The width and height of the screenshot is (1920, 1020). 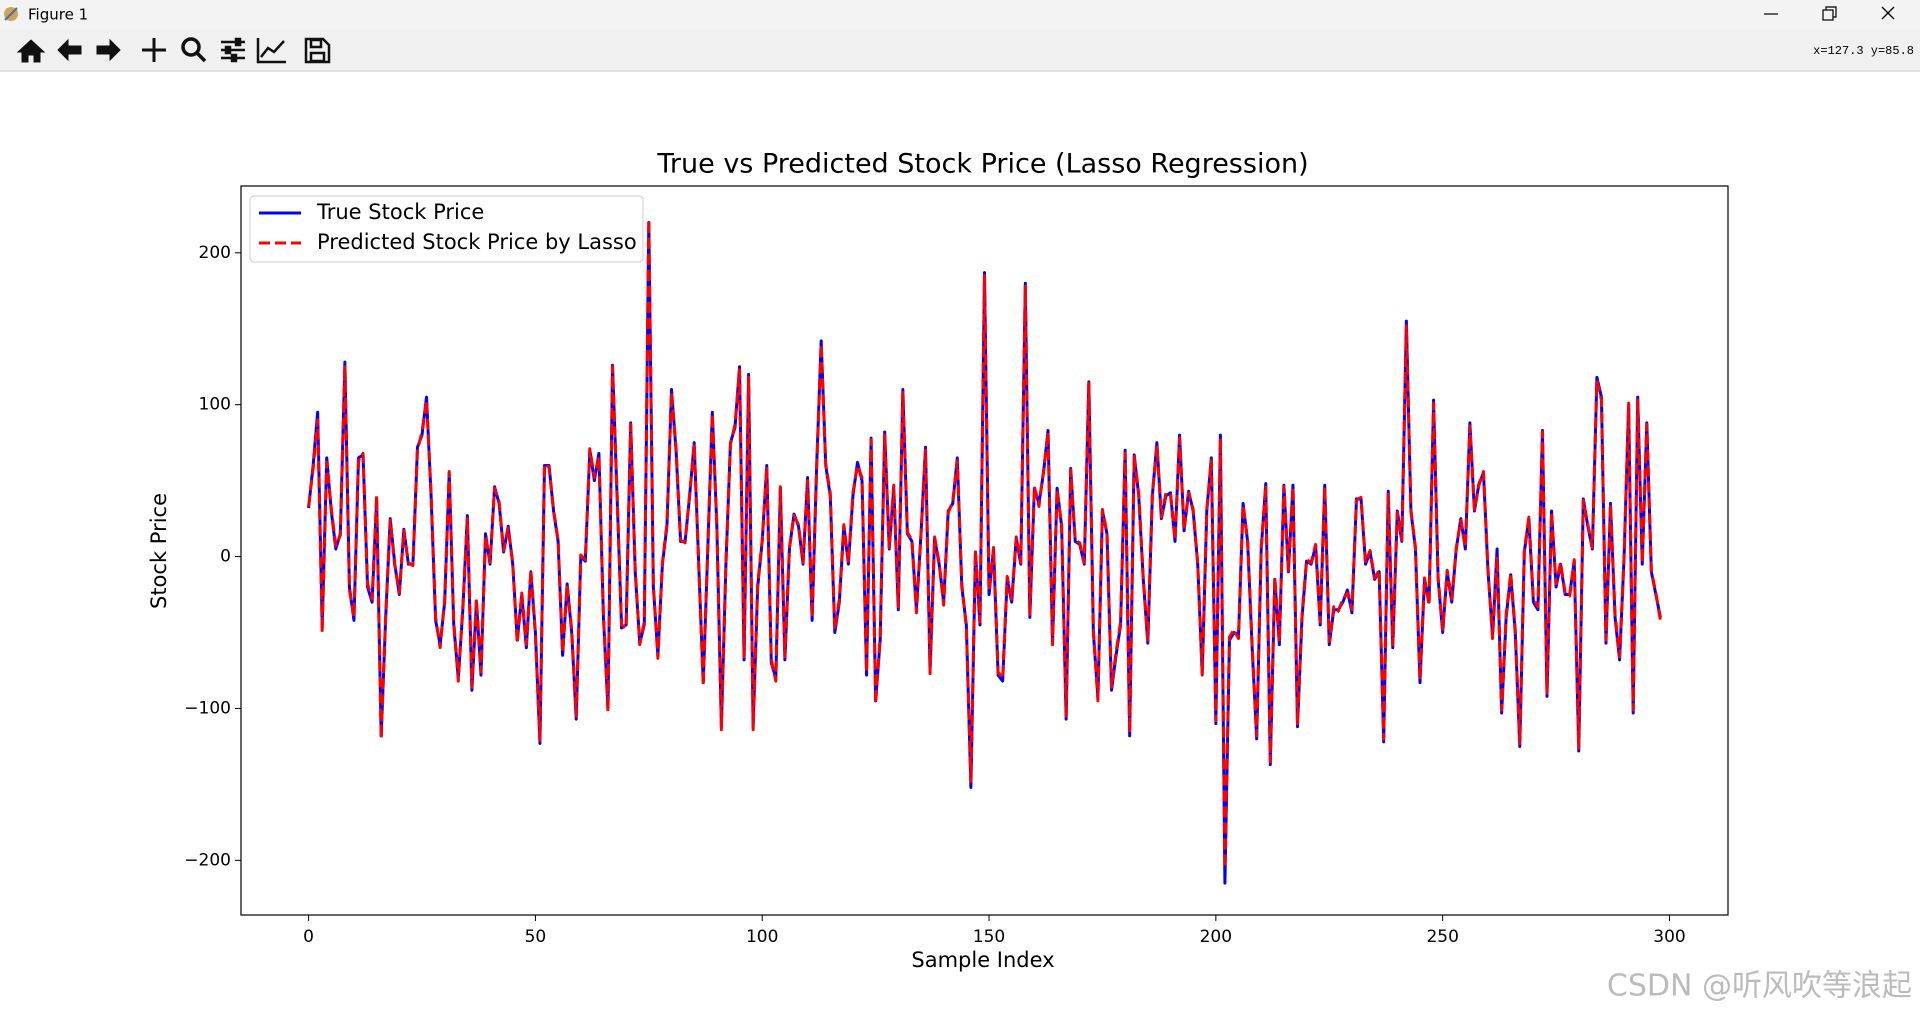 I want to click on x-tick-label: 200, so click(x=1216, y=937).